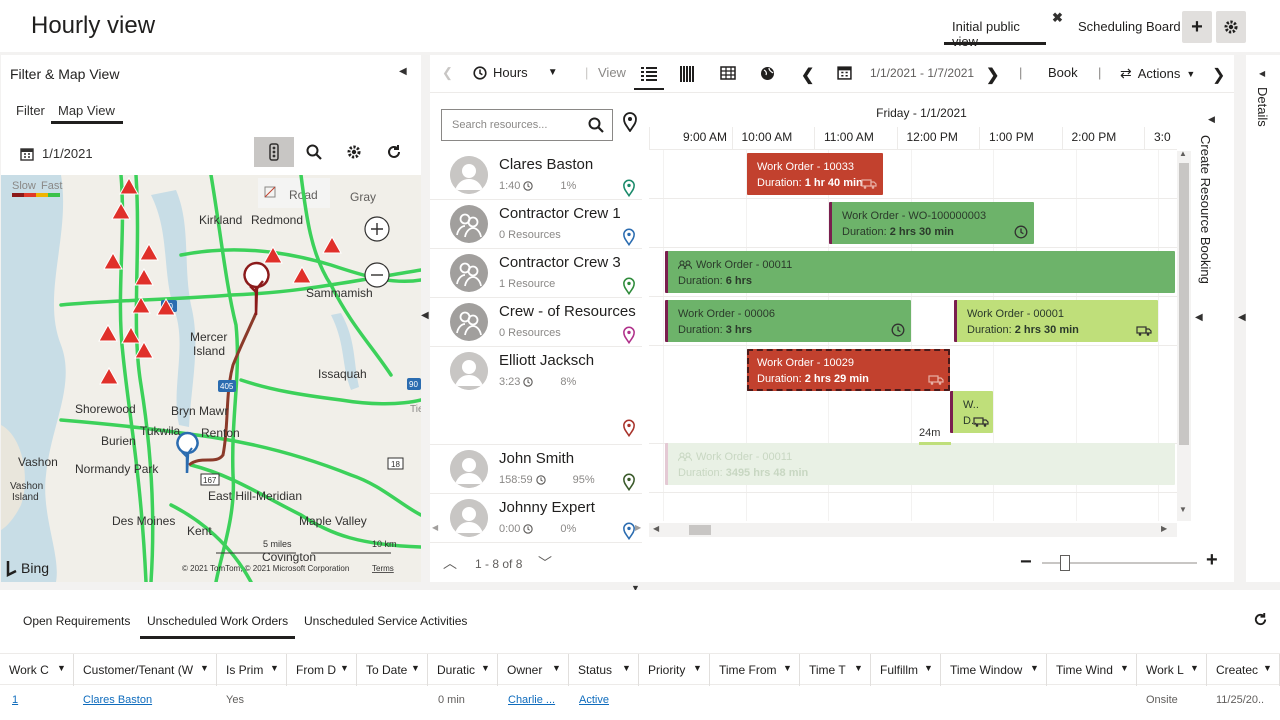 Image resolution: width=1280 pixels, height=720 pixels. I want to click on resource-name: John Smith, so click(537, 458).